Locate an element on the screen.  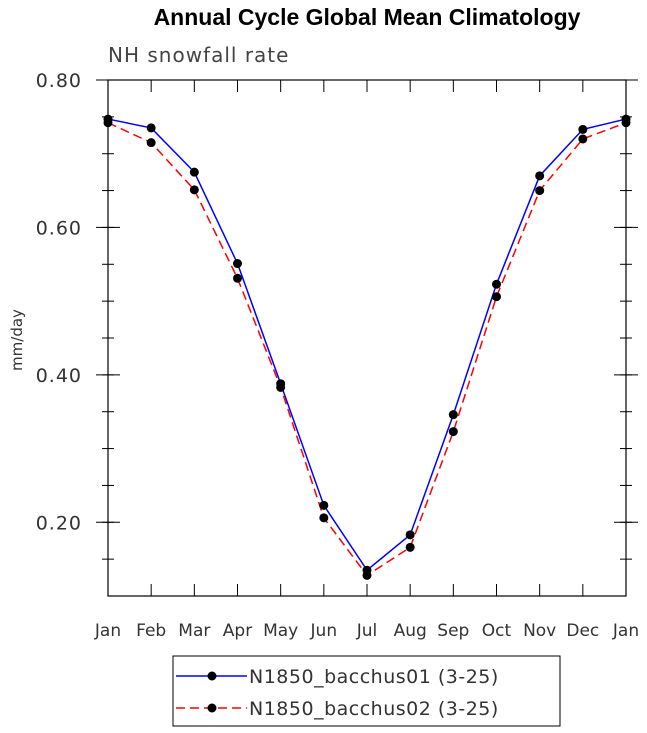
x-tick-label: Aug is located at coordinates (410, 631).